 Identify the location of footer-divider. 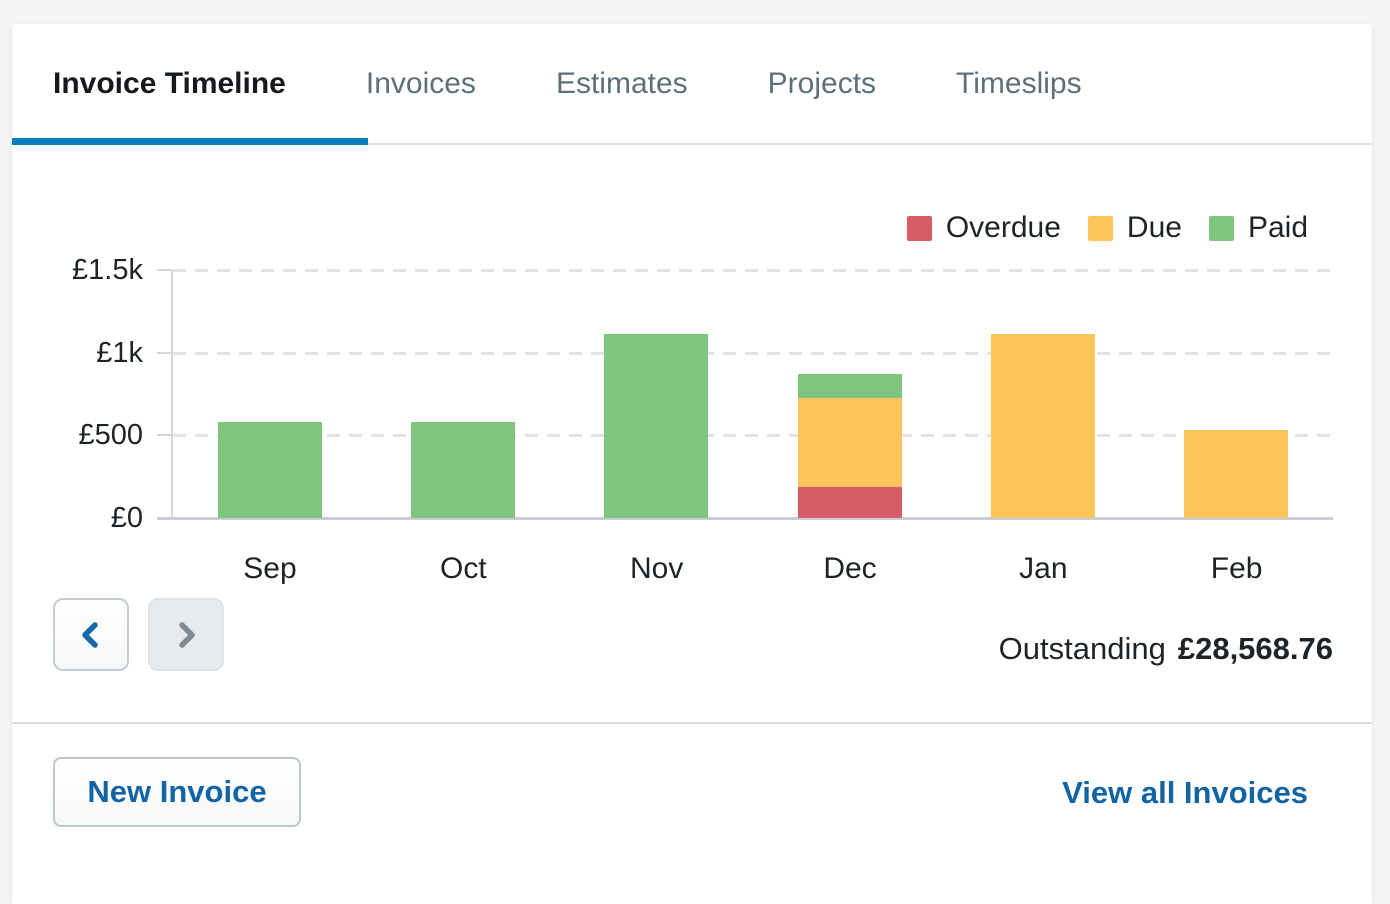
(692, 723).